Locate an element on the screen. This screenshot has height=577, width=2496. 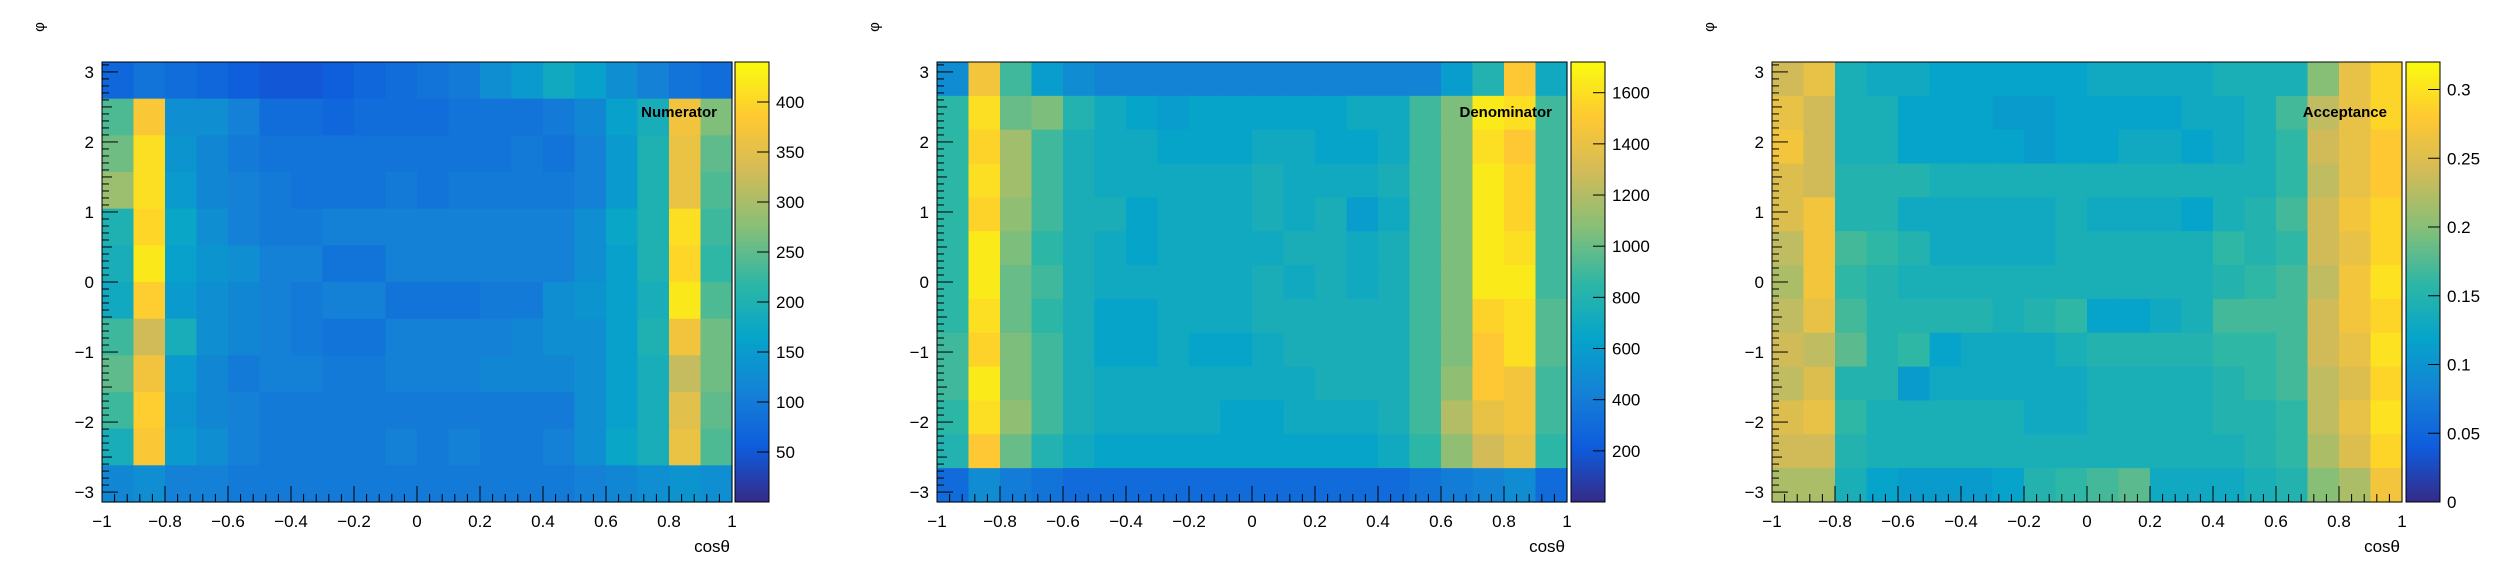
color-scale-tick-label: 150 is located at coordinates (790, 352).